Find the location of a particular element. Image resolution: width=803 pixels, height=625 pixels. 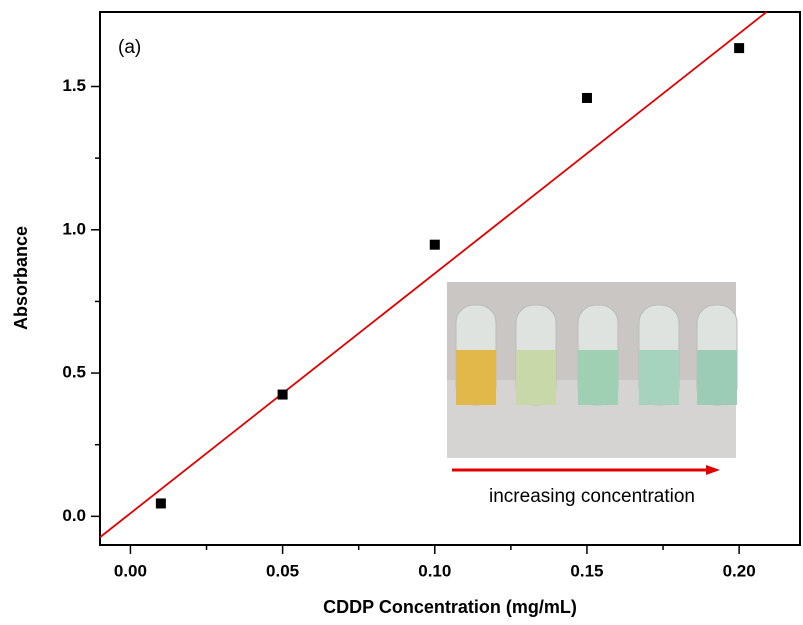

inset-caption: increasing concentration is located at coordinates (592, 496).